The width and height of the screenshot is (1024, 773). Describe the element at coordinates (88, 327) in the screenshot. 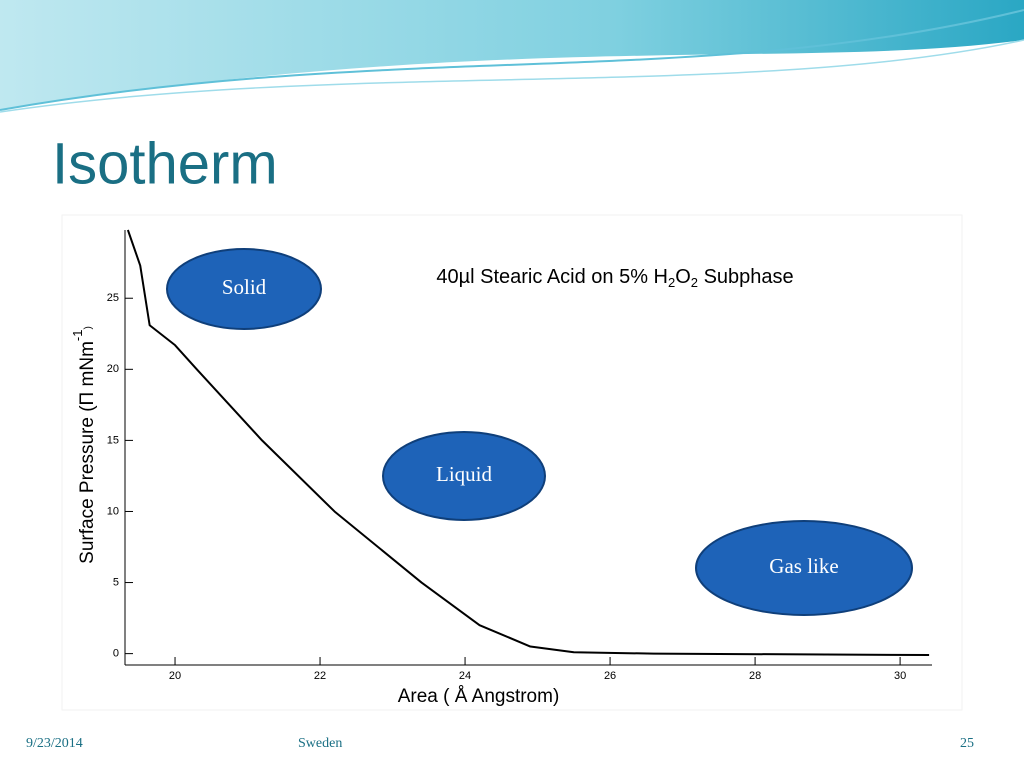

I see `y-axis-label-part: )` at that location.